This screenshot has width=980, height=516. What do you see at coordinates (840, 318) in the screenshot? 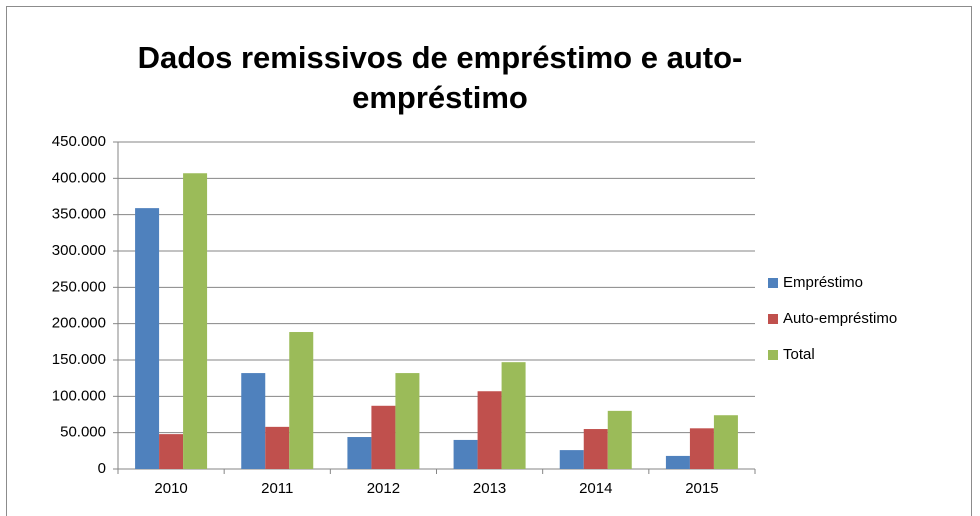
I see `legend-label: Auto-empréstimo` at bounding box center [840, 318].